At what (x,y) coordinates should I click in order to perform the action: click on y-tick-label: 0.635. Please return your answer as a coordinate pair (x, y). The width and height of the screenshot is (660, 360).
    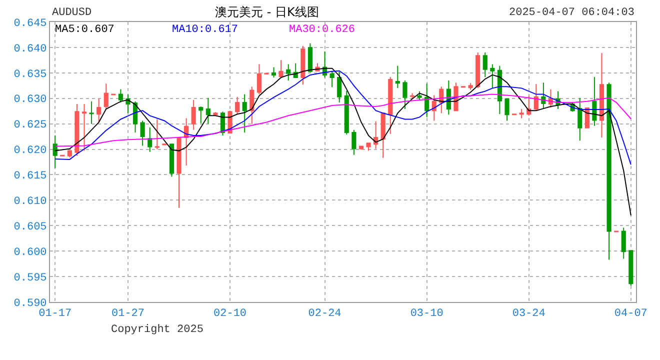
    Looking at the image, I should click on (30, 74).